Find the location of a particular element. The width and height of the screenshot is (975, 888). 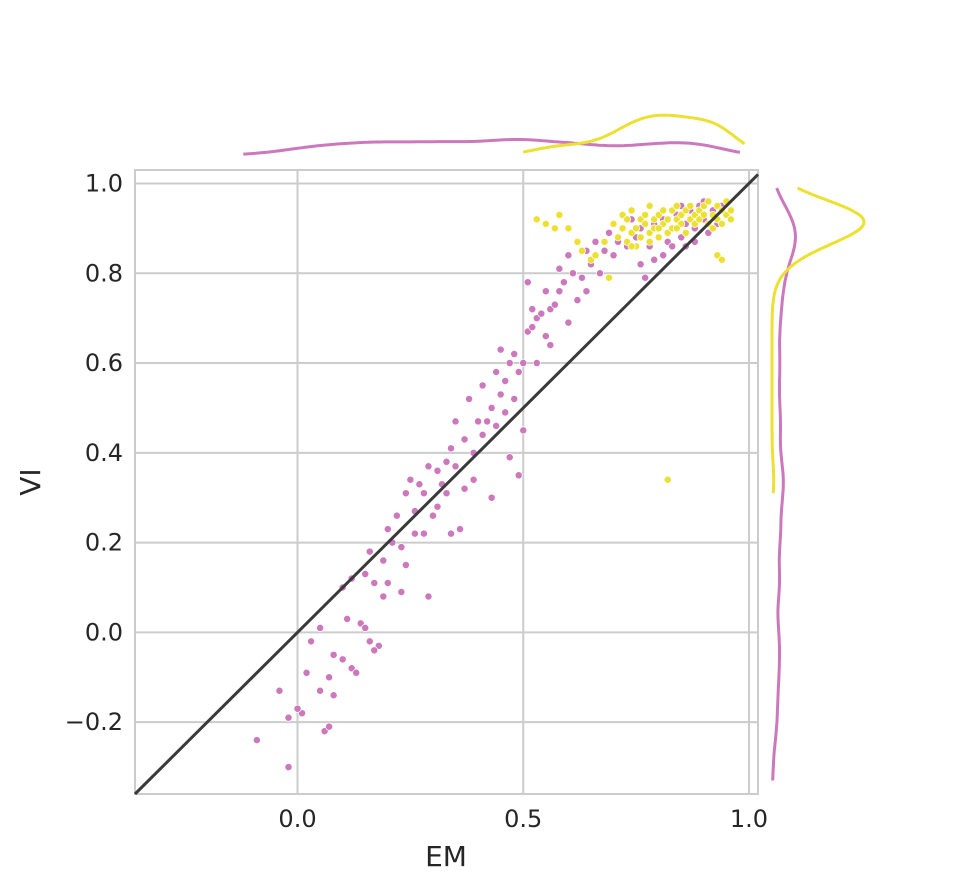

y-tick-label: −0.2 is located at coordinates (94, 722).